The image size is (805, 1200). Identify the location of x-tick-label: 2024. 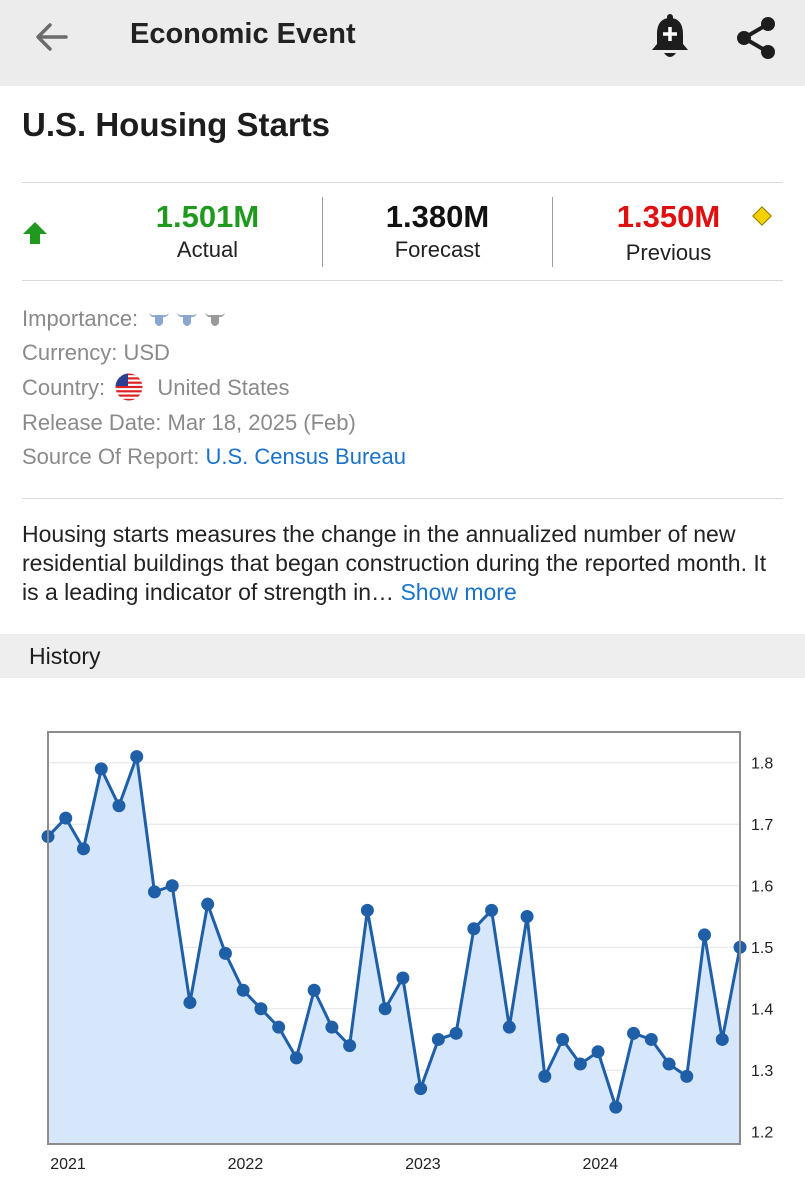
(601, 1164).